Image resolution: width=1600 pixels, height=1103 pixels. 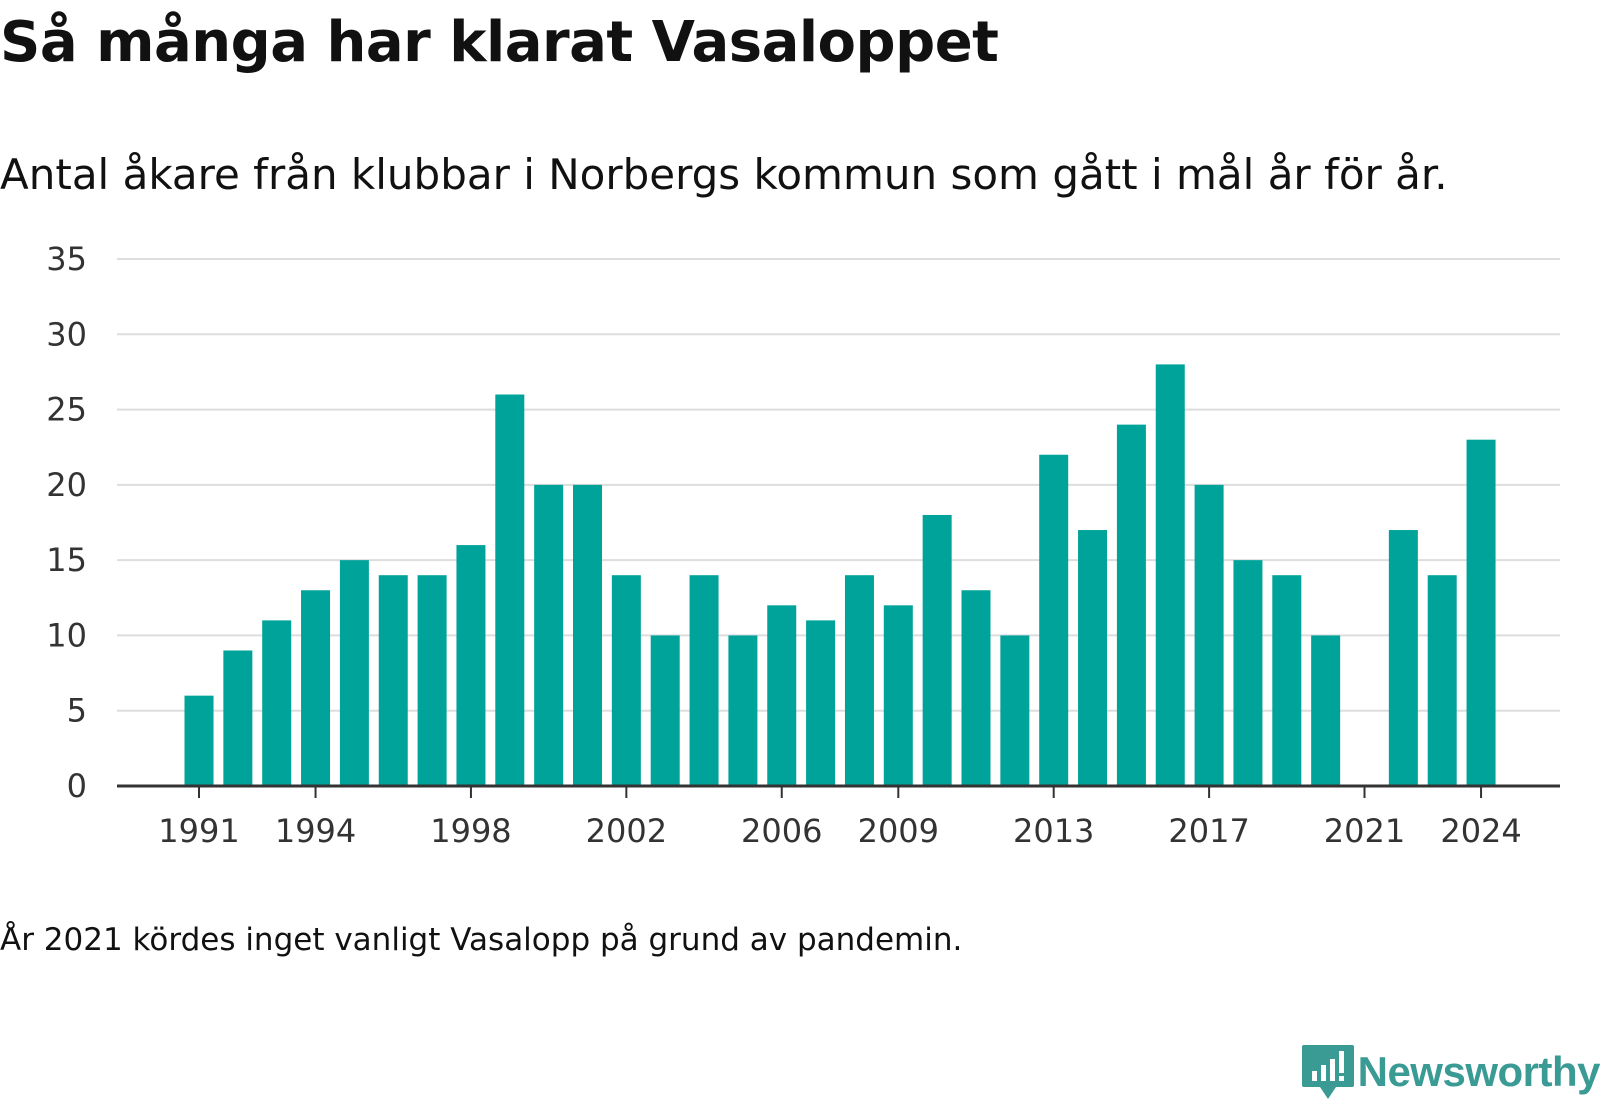 What do you see at coordinates (66, 259) in the screenshot?
I see `y-tick-label: 35` at bounding box center [66, 259].